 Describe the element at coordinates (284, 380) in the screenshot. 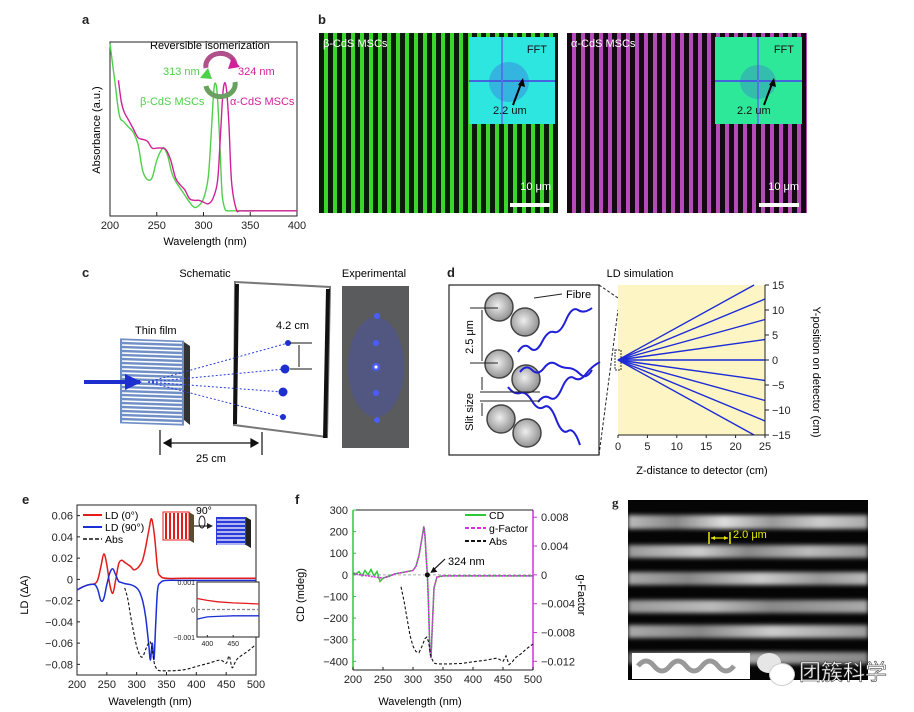

I see `diffraction-spots` at that location.